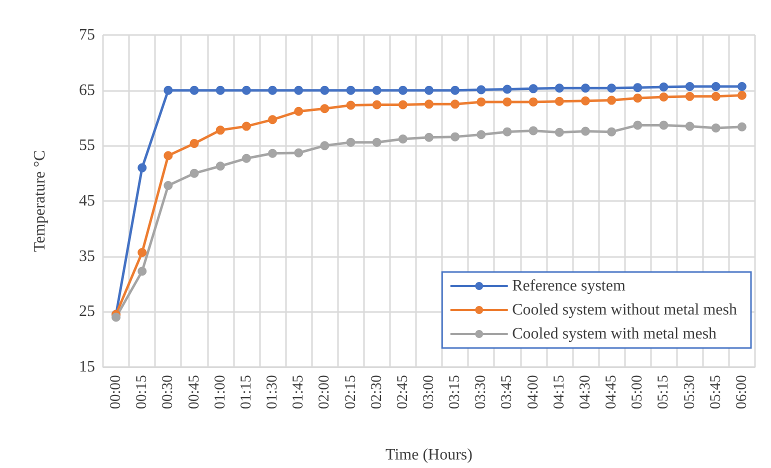 The width and height of the screenshot is (771, 468). Describe the element at coordinates (324, 392) in the screenshot. I see `x-tick-label: 02:00` at that location.